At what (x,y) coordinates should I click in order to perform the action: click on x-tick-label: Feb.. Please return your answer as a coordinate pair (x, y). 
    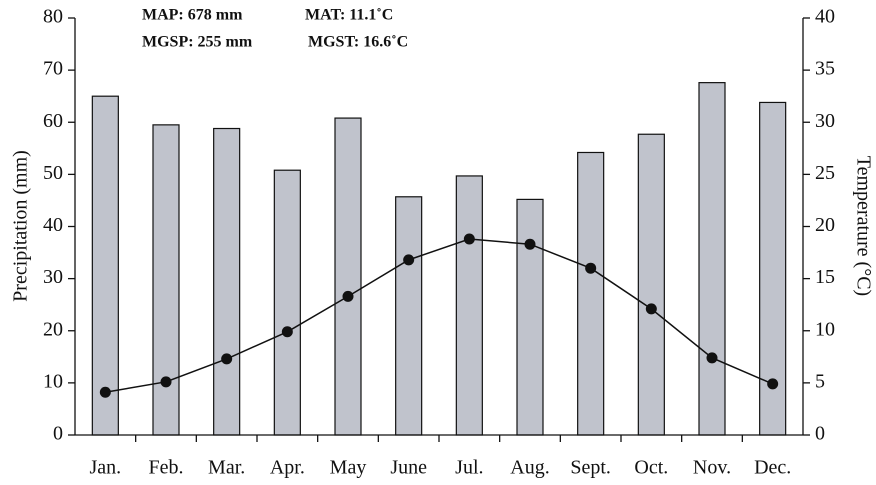
    Looking at the image, I should click on (166, 468).